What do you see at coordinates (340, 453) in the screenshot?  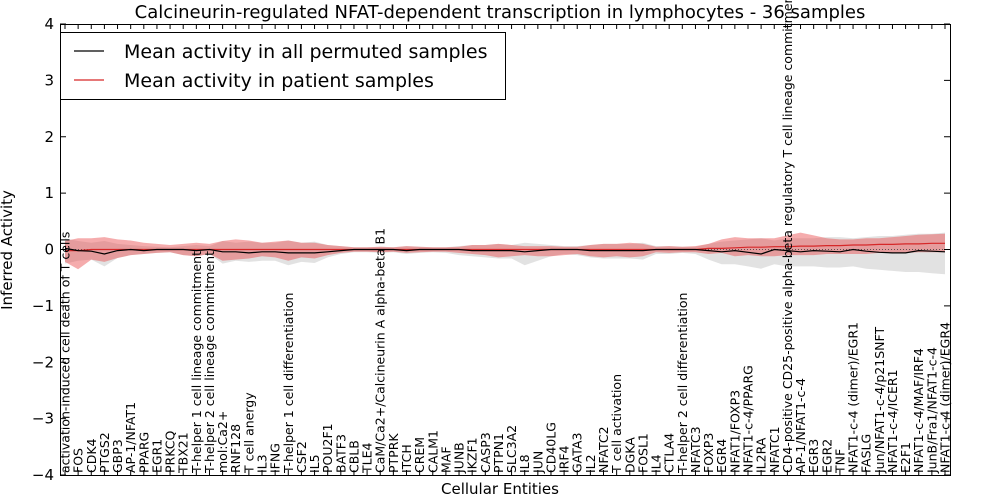 I see `x-tick-label: BATF3` at bounding box center [340, 453].